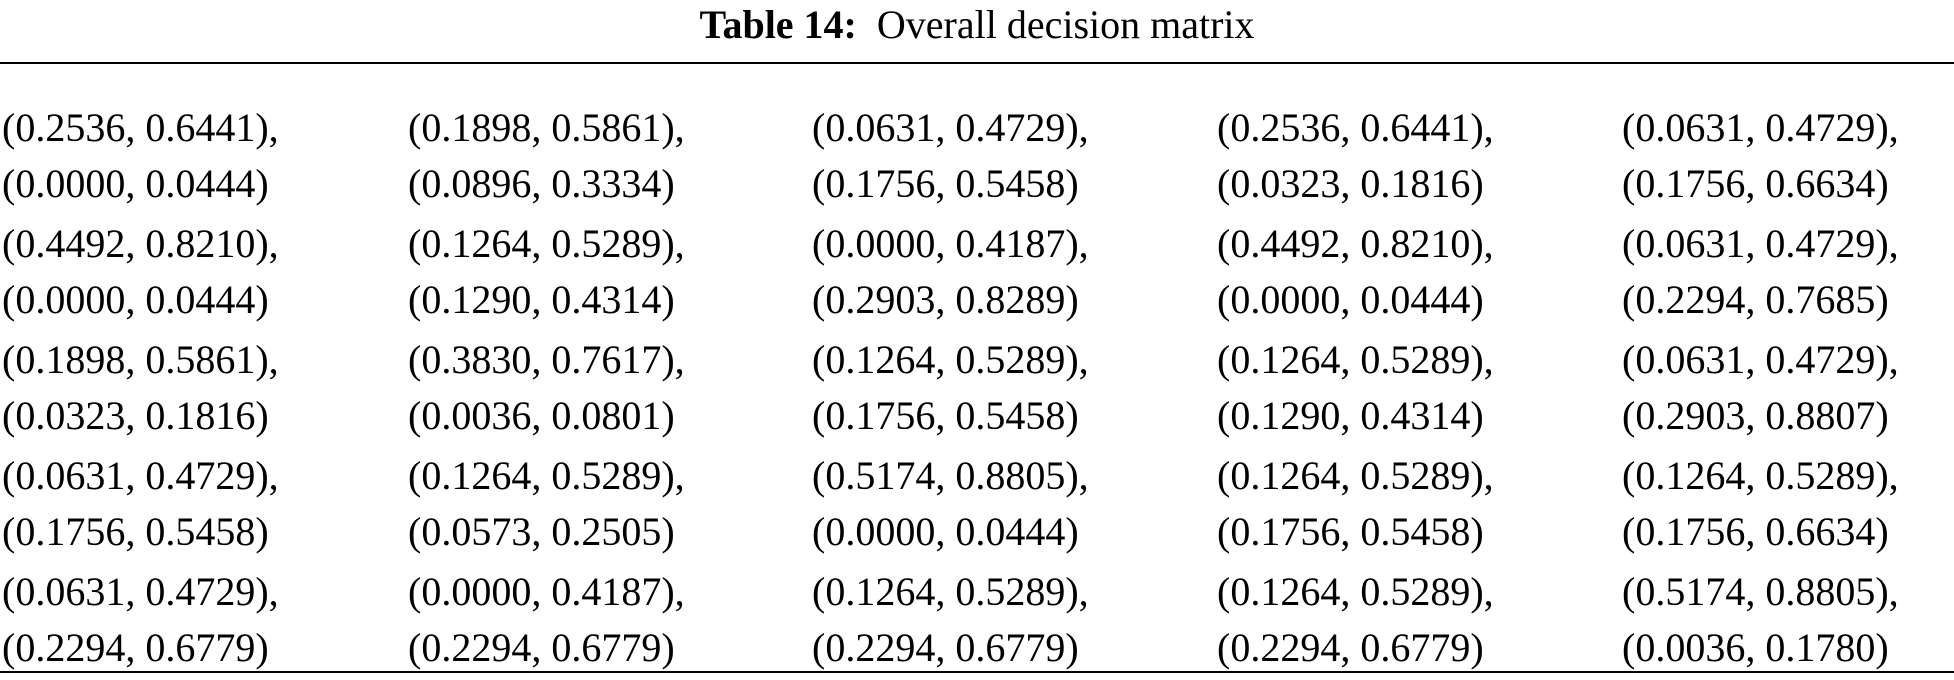 The height and width of the screenshot is (680, 1954). What do you see at coordinates (546, 388) in the screenshot?
I see `matrix-cell: (0.3830, 0.7617), (0.0036, 0.0801)` at bounding box center [546, 388].